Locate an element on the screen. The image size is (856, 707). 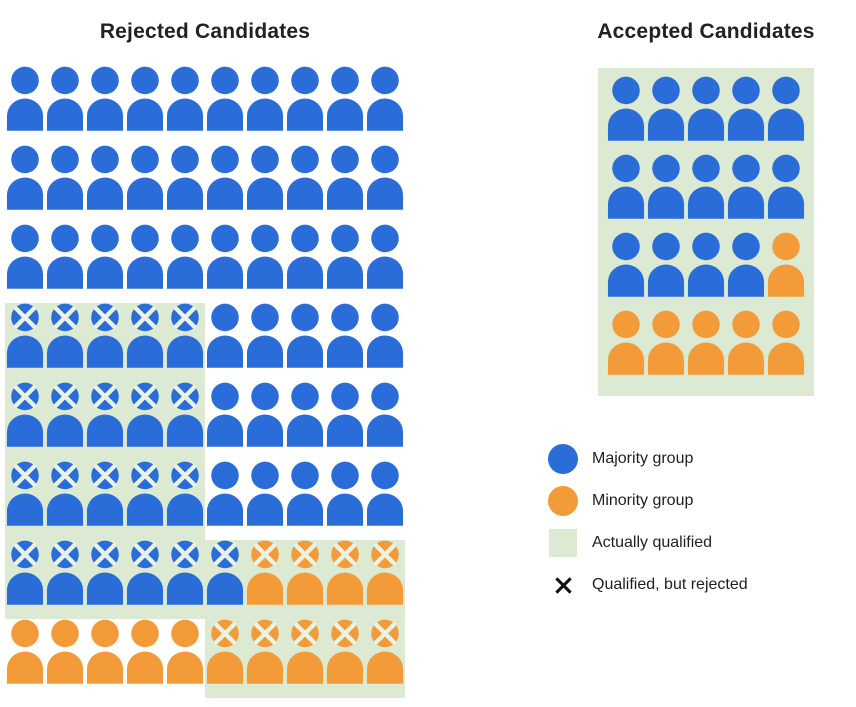
qualified-square-icon is located at coordinates (563, 543).